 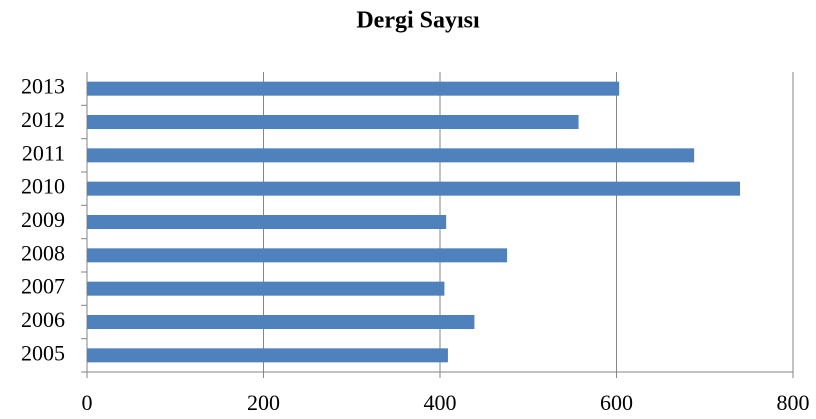 I want to click on x-tick-label: 600, so click(x=616, y=402).